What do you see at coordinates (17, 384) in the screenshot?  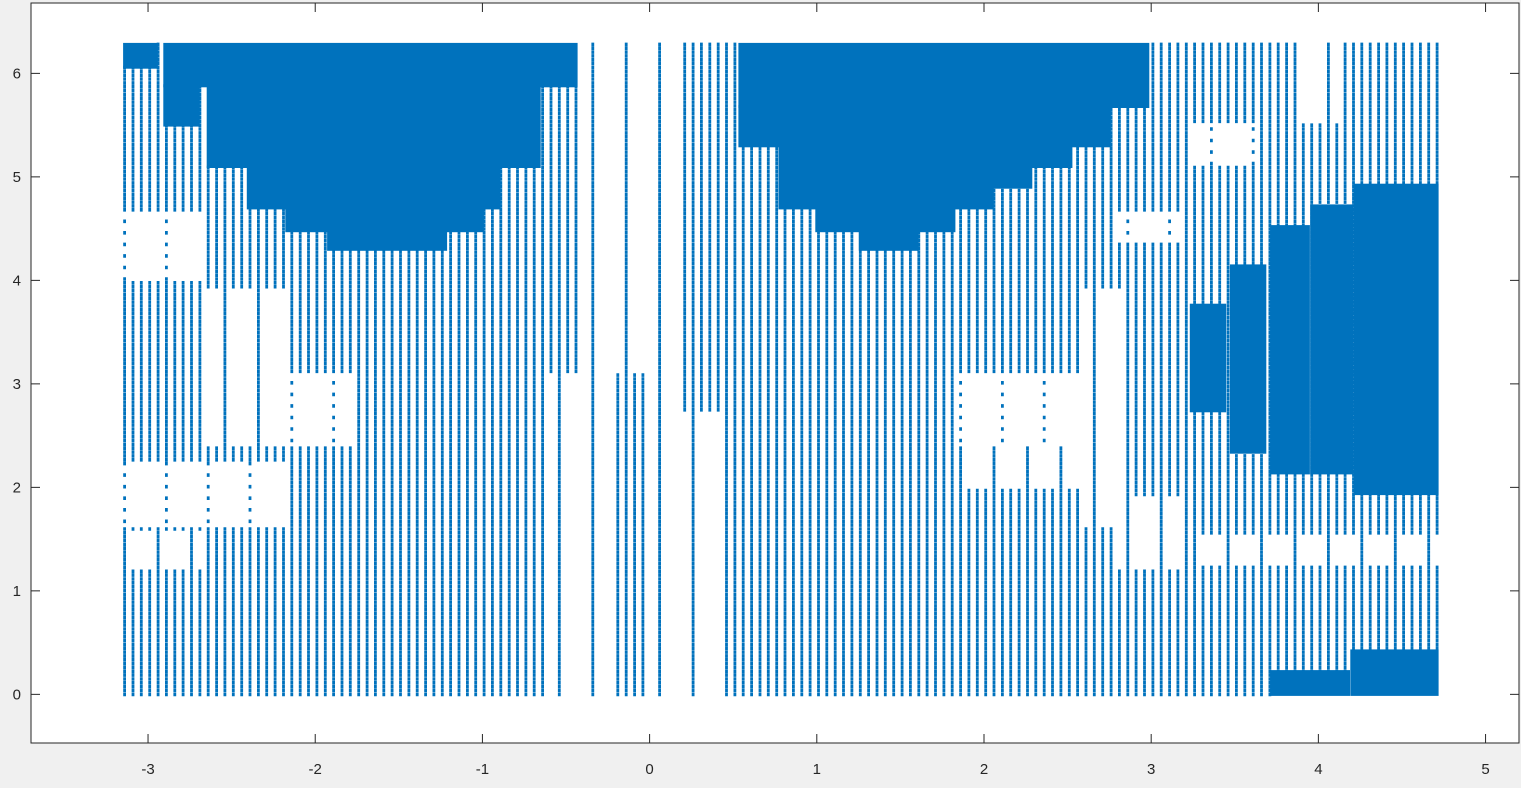 I see `y-tick-label: 3` at bounding box center [17, 384].